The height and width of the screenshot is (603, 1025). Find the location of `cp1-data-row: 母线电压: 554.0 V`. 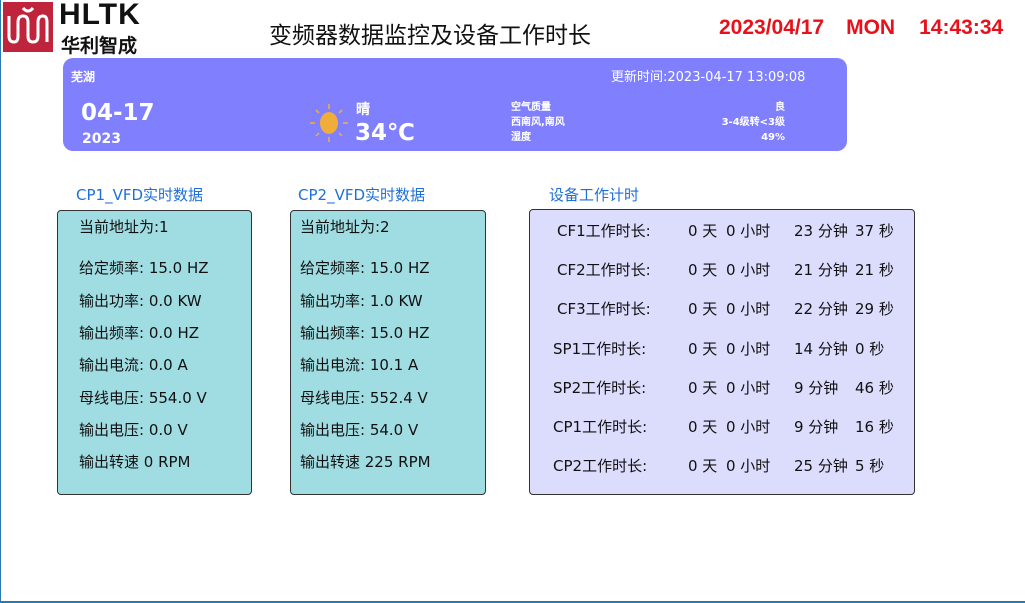

cp1-data-row: 母线电压: 554.0 V is located at coordinates (143, 397).